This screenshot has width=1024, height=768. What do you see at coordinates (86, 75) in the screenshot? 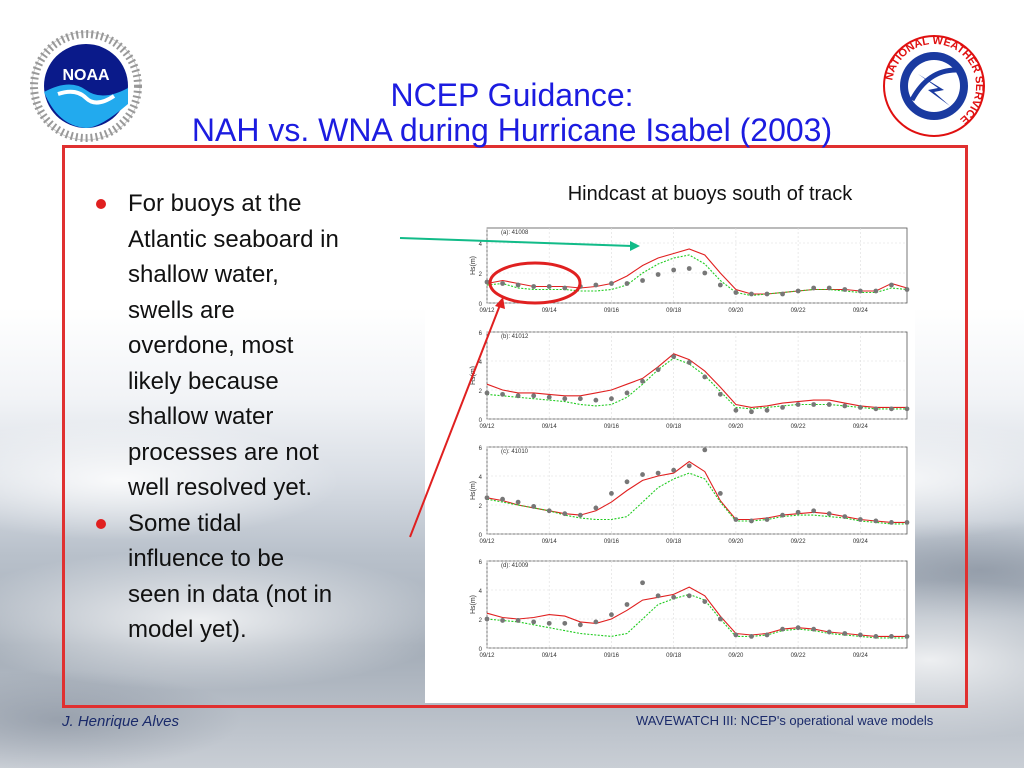
I see `noaa-logo-text: NOAA` at bounding box center [86, 75].